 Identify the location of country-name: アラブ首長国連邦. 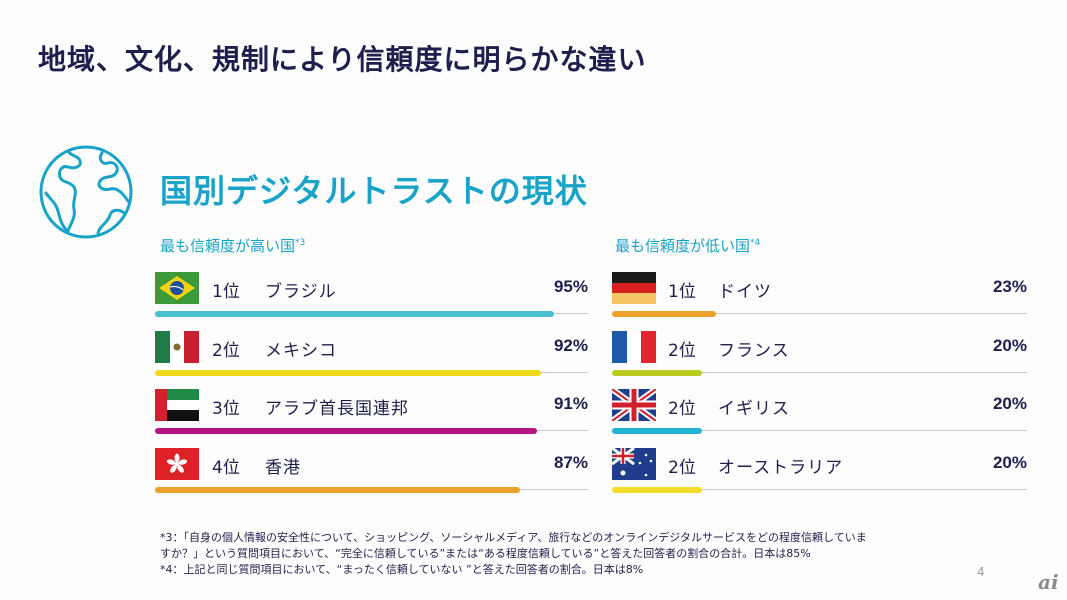
(337, 409).